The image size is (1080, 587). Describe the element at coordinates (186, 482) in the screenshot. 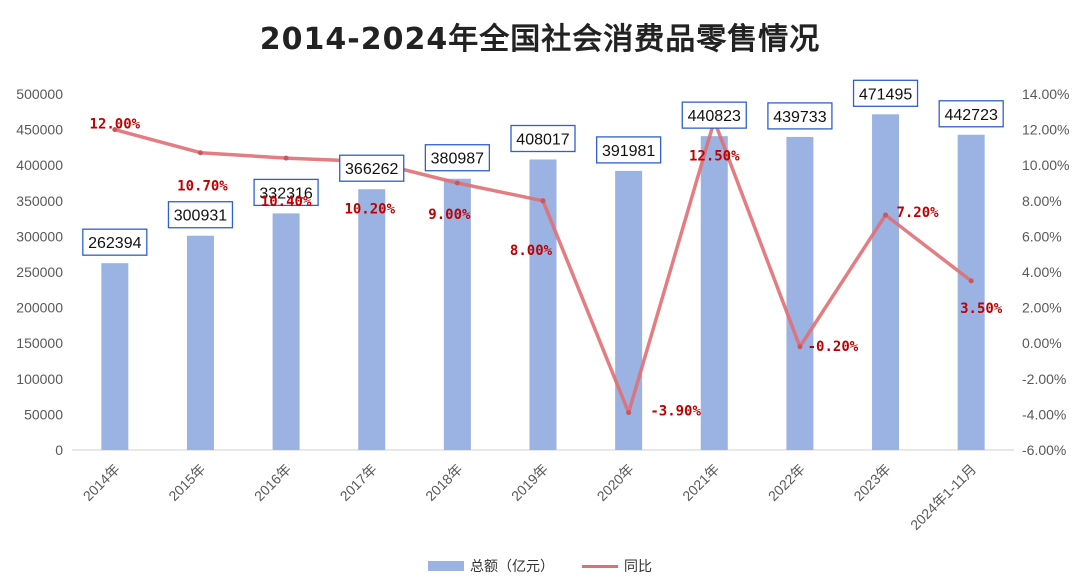

I see `x-tick-label: 2015年` at that location.